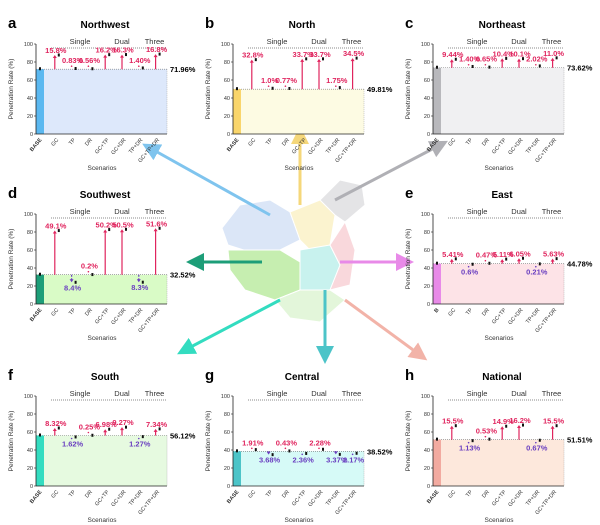  Describe the element at coordinates (56, 423) in the screenshot. I see `change-label: 8.32%` at that location.